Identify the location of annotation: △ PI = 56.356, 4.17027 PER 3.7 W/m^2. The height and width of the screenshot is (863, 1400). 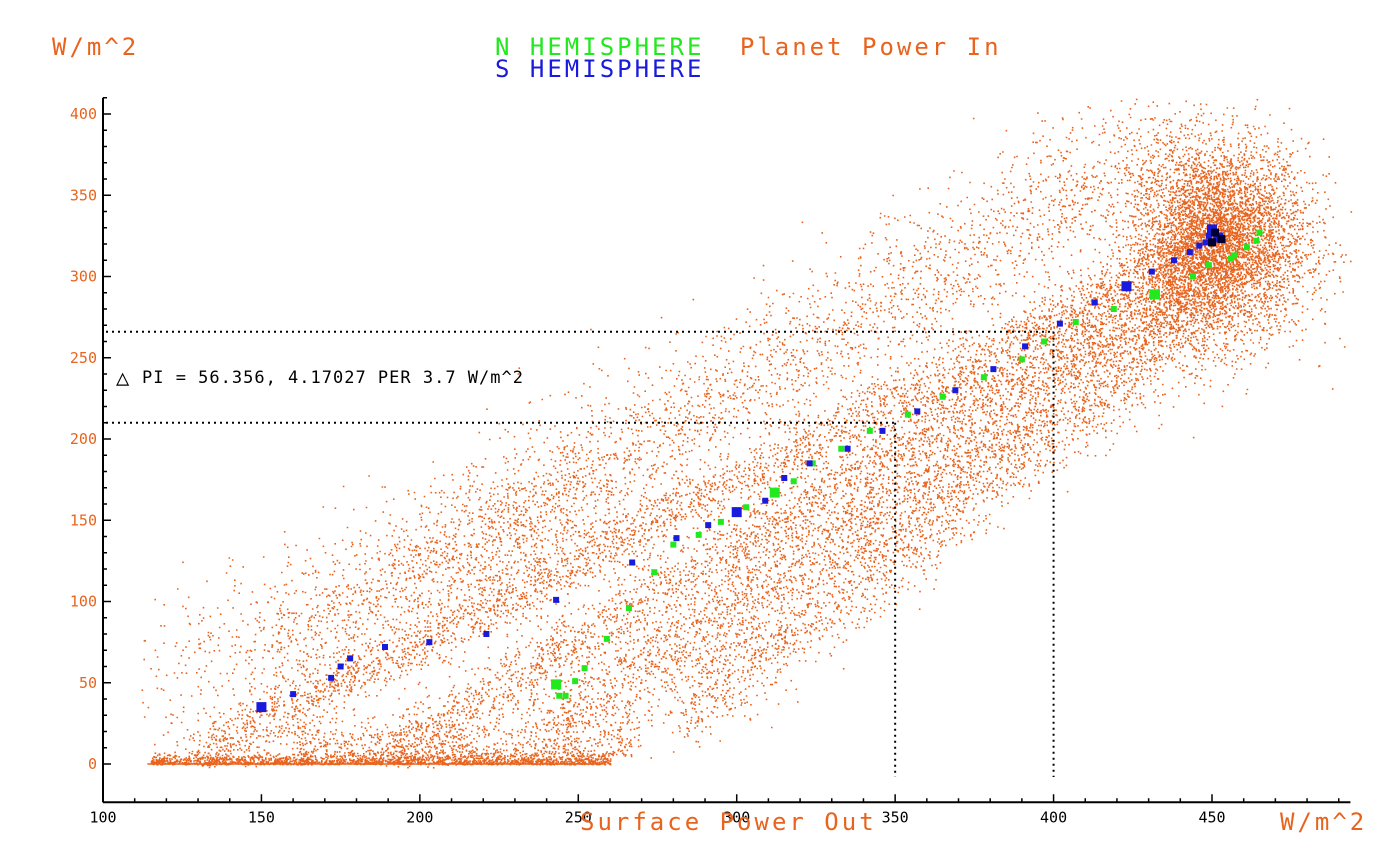
(320, 378).